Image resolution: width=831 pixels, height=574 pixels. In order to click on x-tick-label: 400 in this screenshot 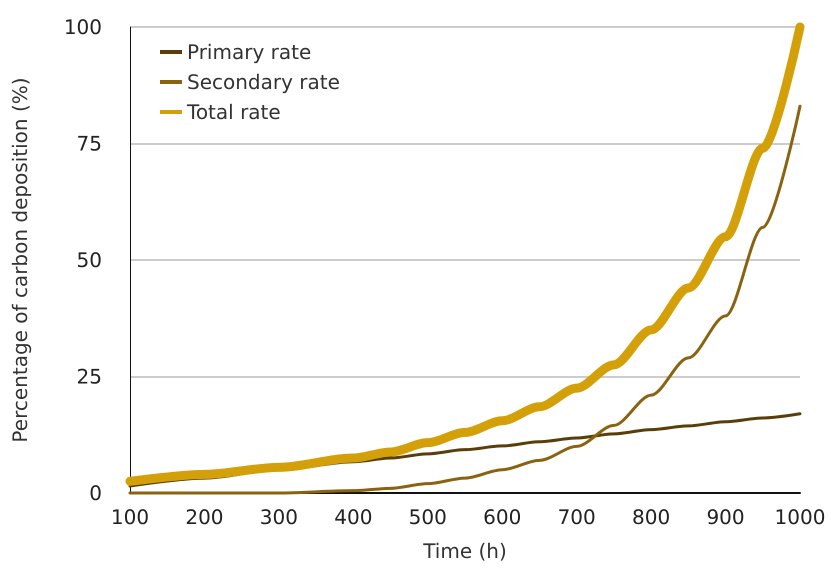, I will do `click(353, 517)`.